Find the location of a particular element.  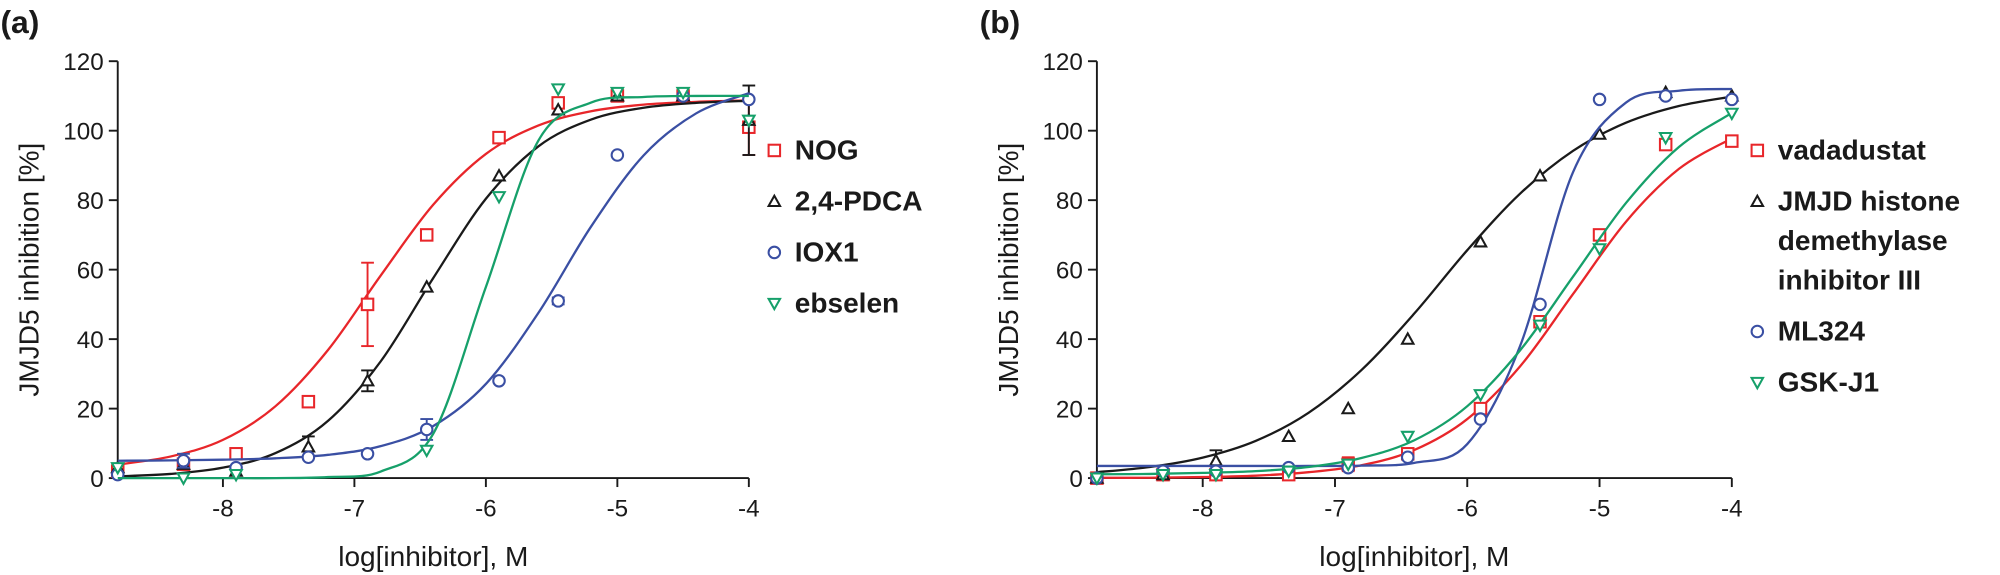

legend-label: 2,4-PDCA is located at coordinates (858, 200).